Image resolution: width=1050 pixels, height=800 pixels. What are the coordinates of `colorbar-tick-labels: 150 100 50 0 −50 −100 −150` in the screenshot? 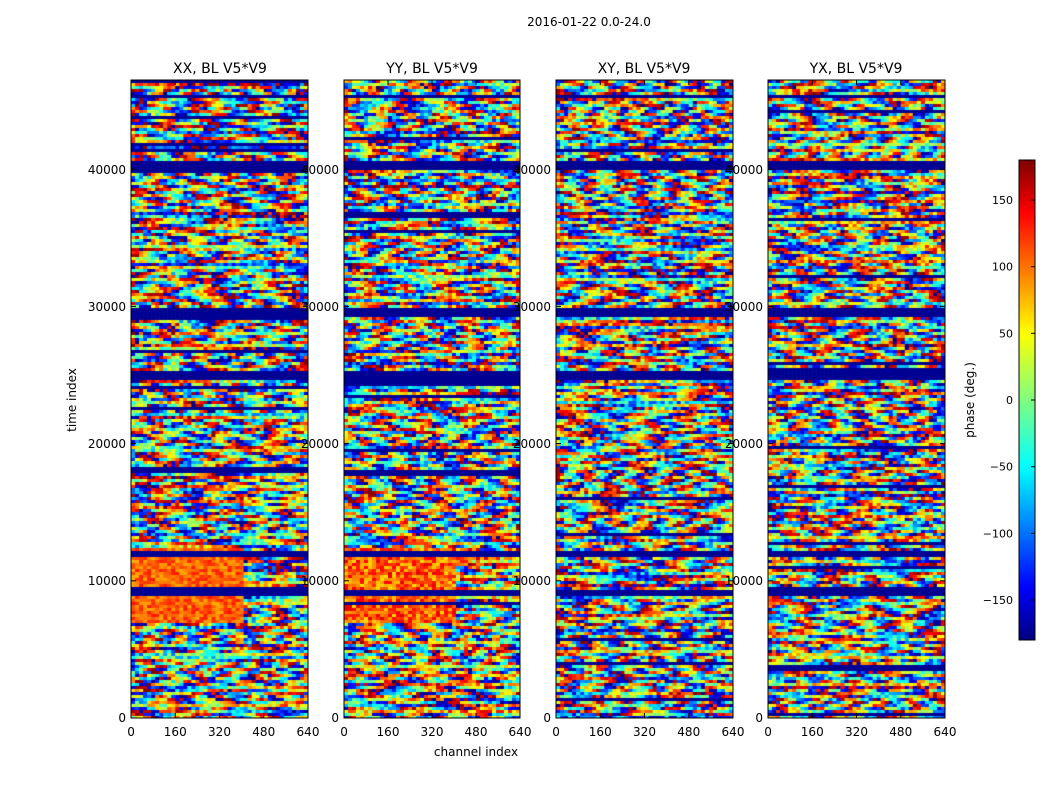 It's located at (1009, 400).